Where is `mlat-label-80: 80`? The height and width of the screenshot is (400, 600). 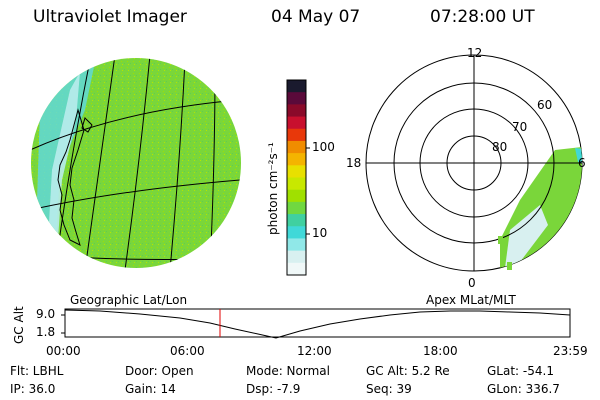 mlat-label-80: 80 is located at coordinates (500, 147).